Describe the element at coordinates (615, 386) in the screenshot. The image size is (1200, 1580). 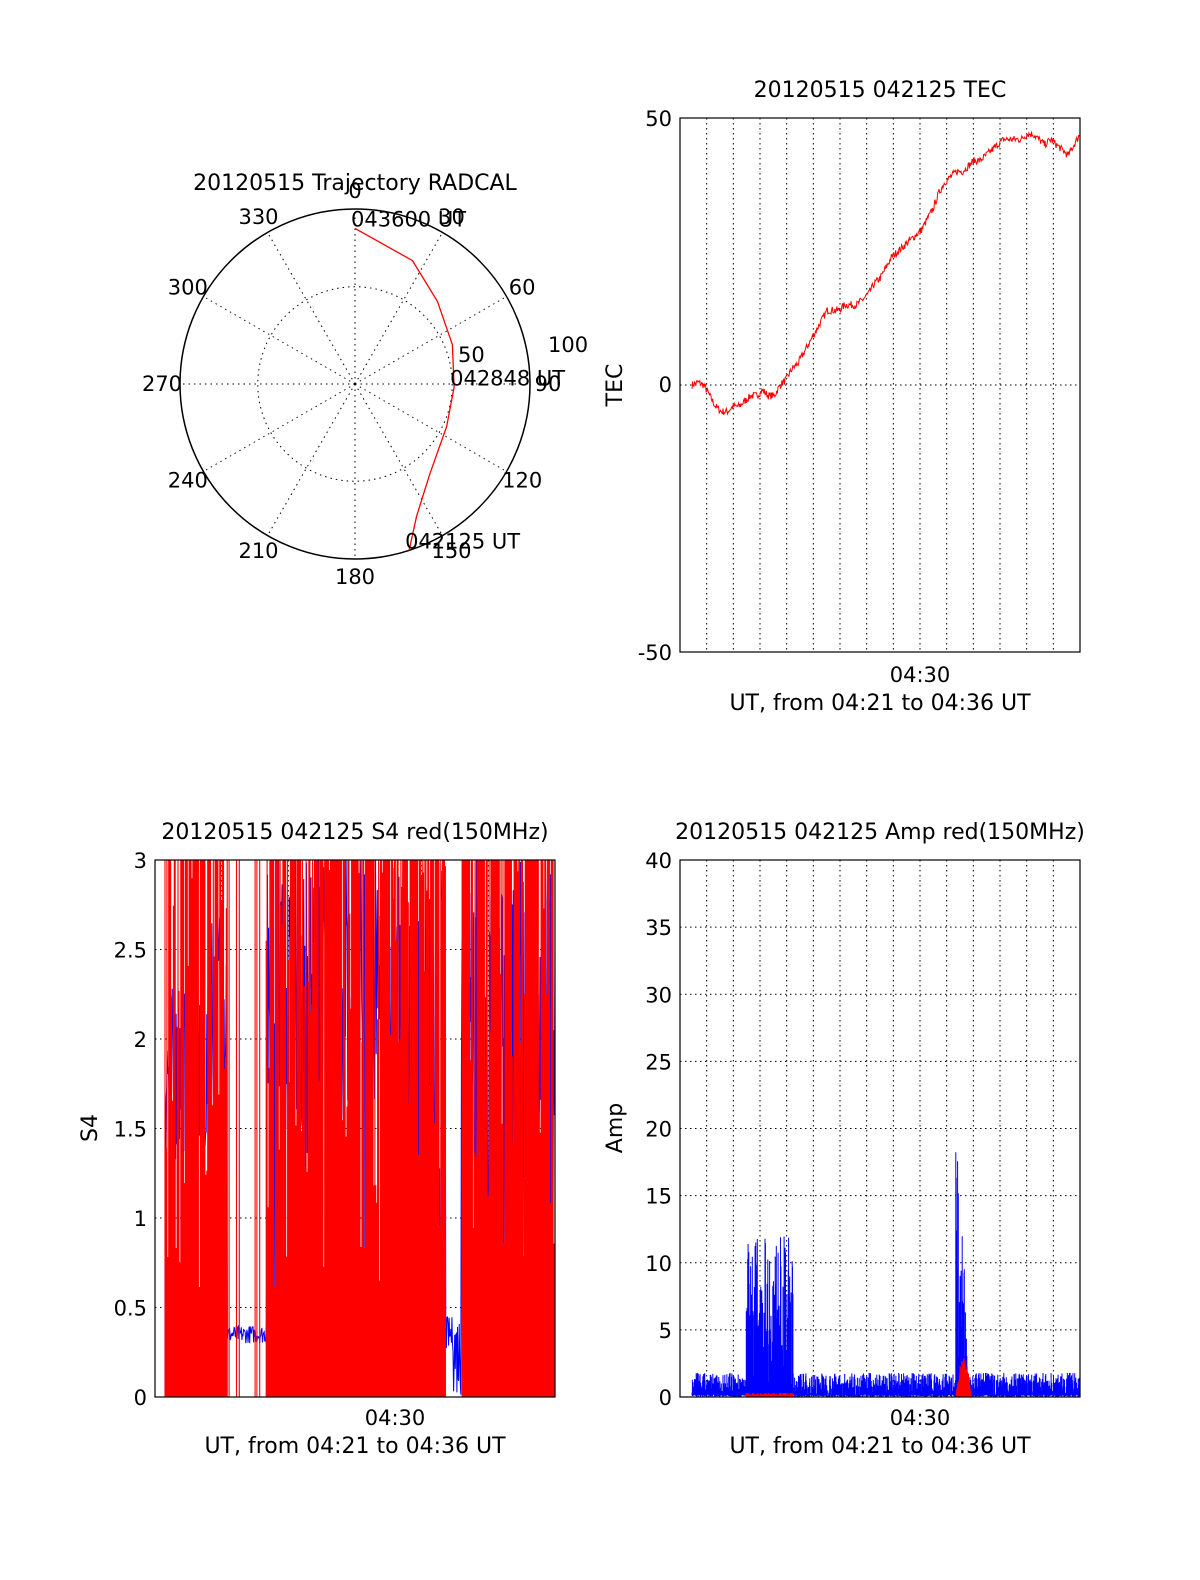
I see `tec-ylabel: TEC` at that location.